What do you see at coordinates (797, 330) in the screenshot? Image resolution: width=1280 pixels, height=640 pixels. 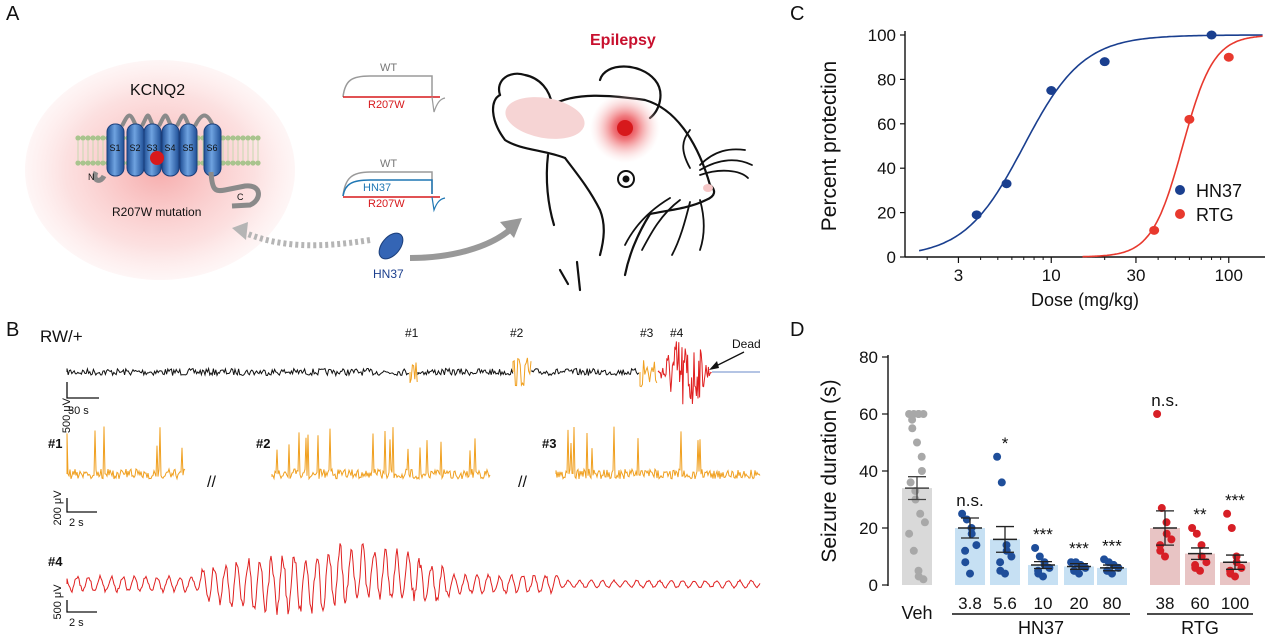 I see `panel-label-d: D` at bounding box center [797, 330].